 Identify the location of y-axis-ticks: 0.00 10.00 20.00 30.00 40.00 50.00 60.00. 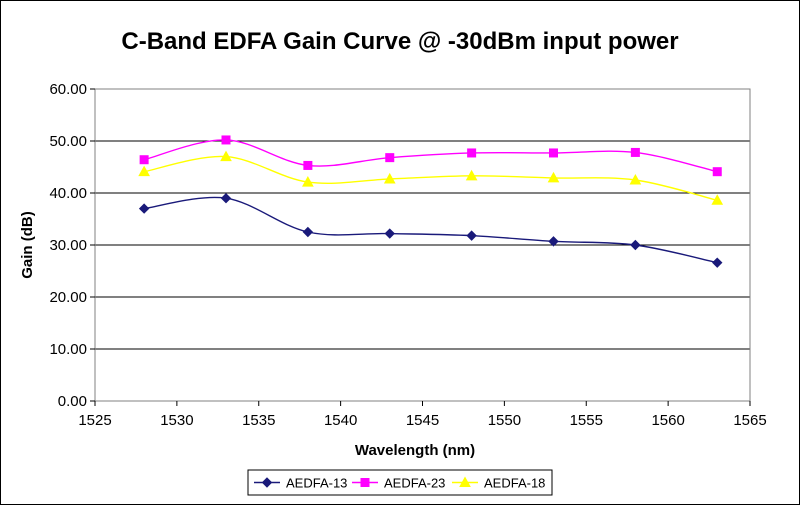
(72, 245).